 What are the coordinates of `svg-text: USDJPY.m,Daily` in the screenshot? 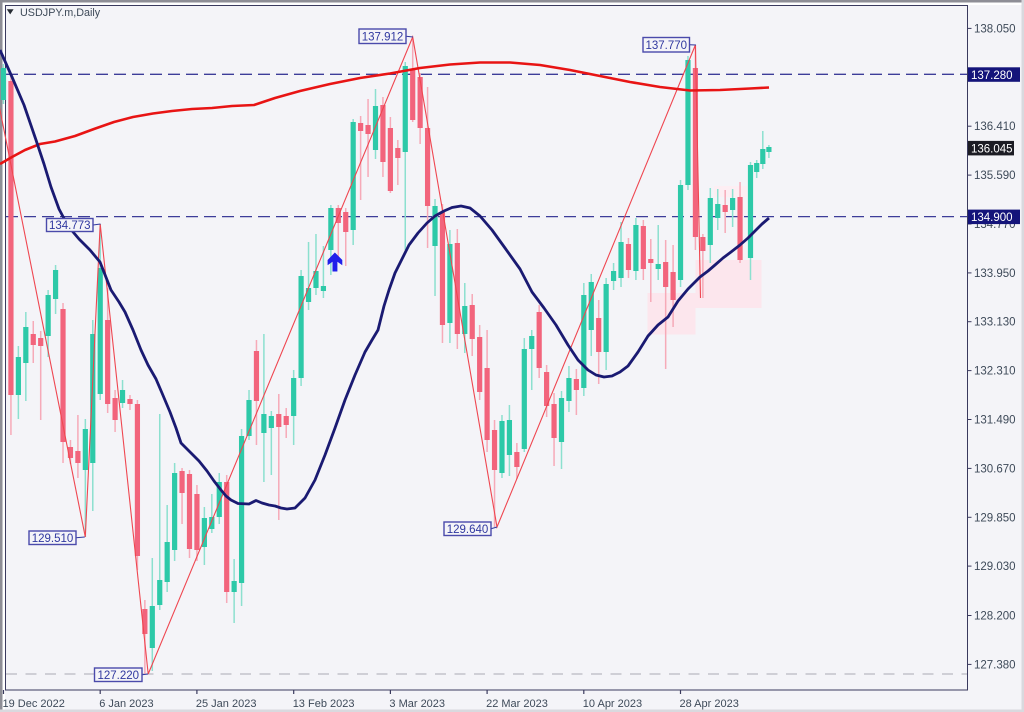 It's located at (60, 13).